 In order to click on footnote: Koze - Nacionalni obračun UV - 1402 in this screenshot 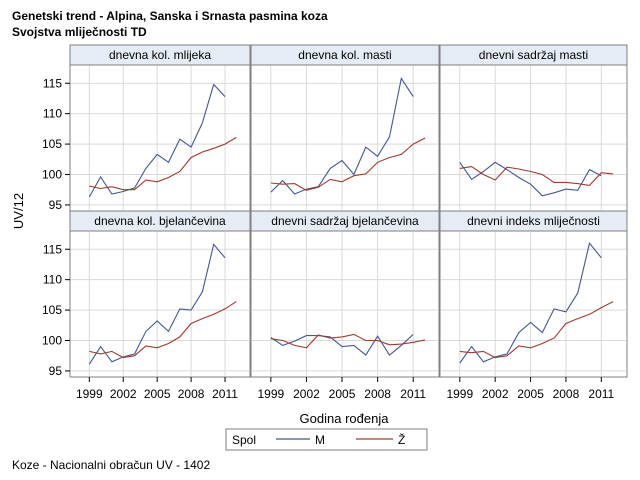, I will do `click(111, 465)`.